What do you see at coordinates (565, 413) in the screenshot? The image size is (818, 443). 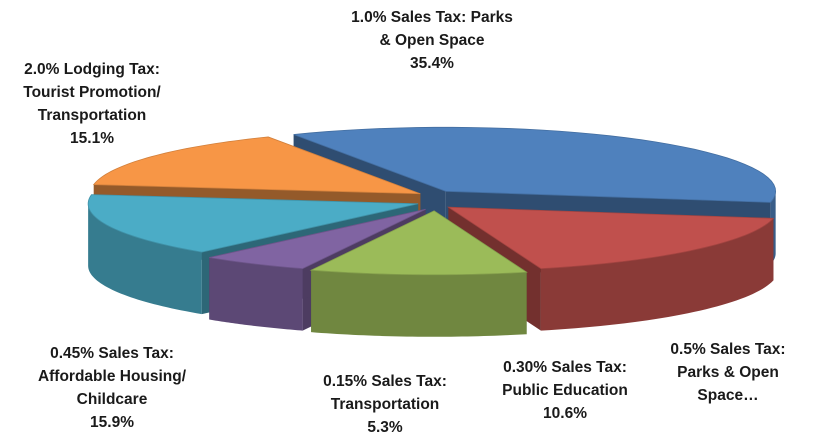 I see `value-label: 10.6%` at bounding box center [565, 413].